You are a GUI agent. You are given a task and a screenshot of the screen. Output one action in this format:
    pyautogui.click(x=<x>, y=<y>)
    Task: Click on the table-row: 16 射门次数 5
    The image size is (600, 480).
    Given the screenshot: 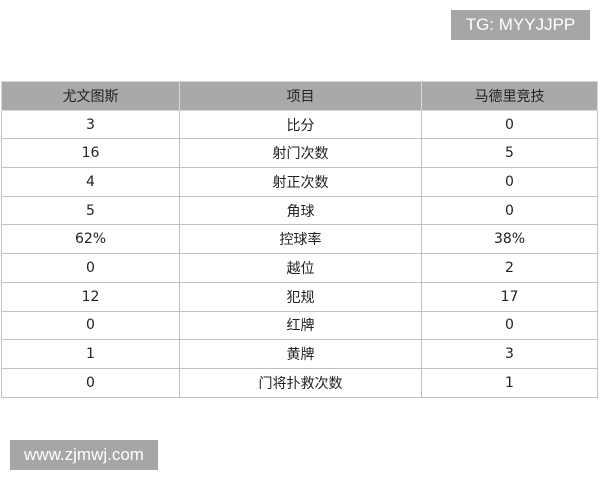 What is the action you would take?
    pyautogui.click(x=299, y=153)
    